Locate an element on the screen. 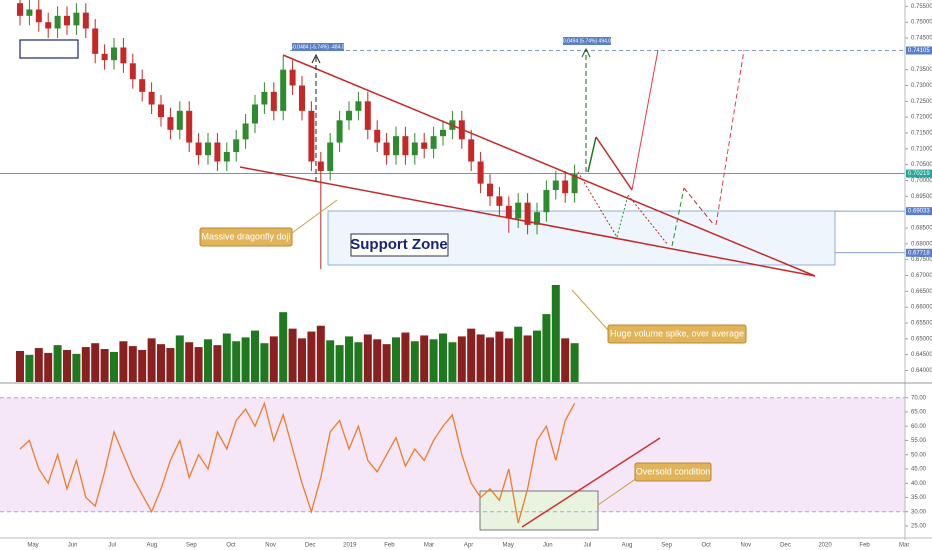 The height and width of the screenshot is (550, 932). y-tick-label: 40.00 is located at coordinates (919, 484).